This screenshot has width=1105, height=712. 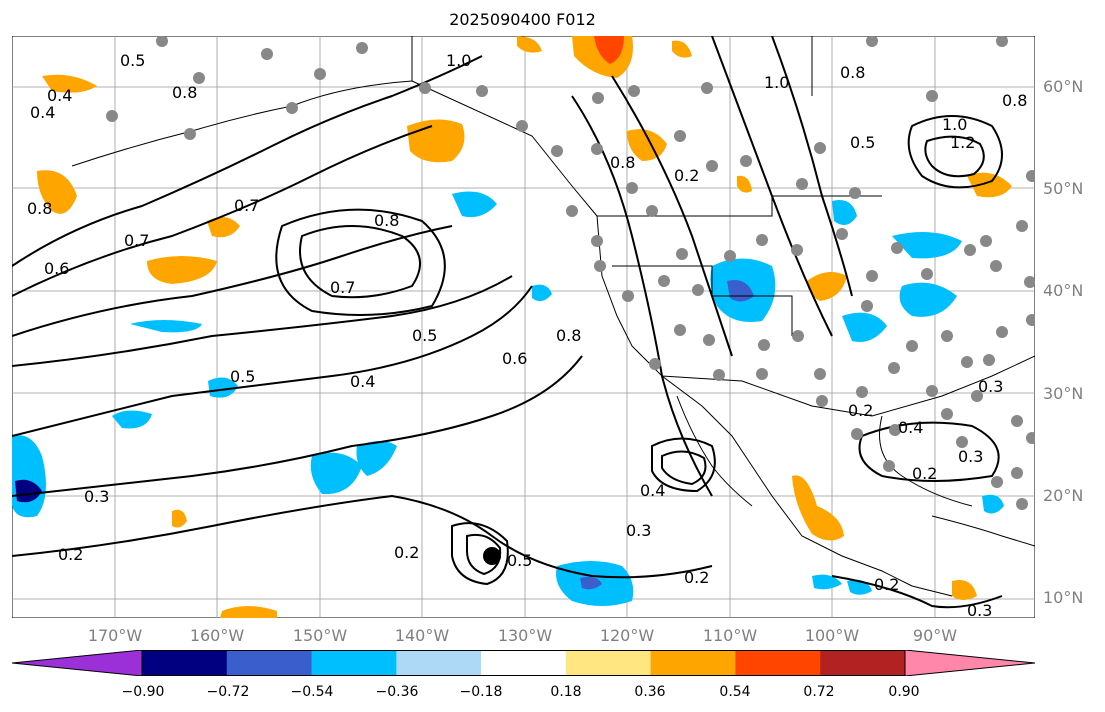 I want to click on lon-label: 160°W, so click(x=217, y=635).